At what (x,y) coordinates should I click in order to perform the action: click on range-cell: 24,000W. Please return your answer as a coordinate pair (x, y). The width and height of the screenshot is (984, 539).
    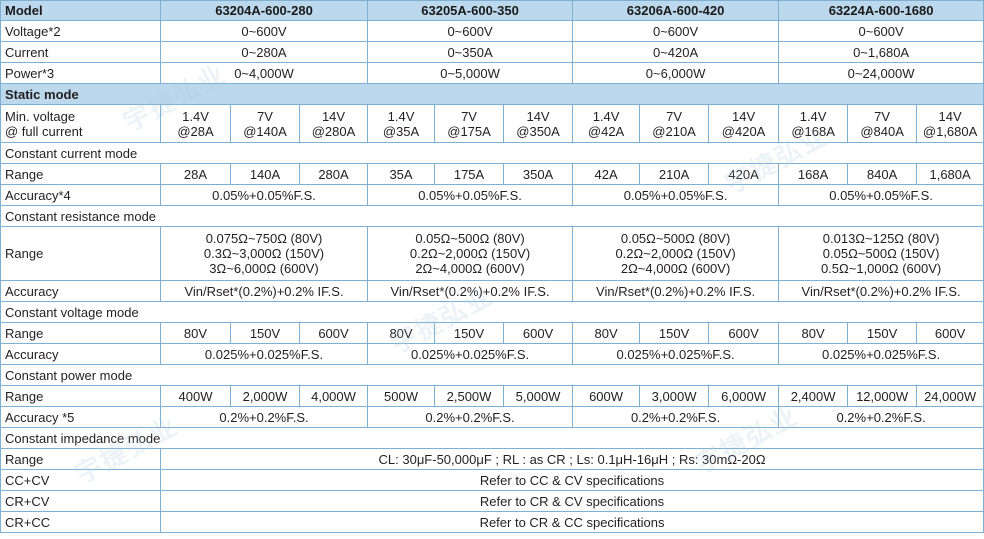
    Looking at the image, I should click on (950, 396).